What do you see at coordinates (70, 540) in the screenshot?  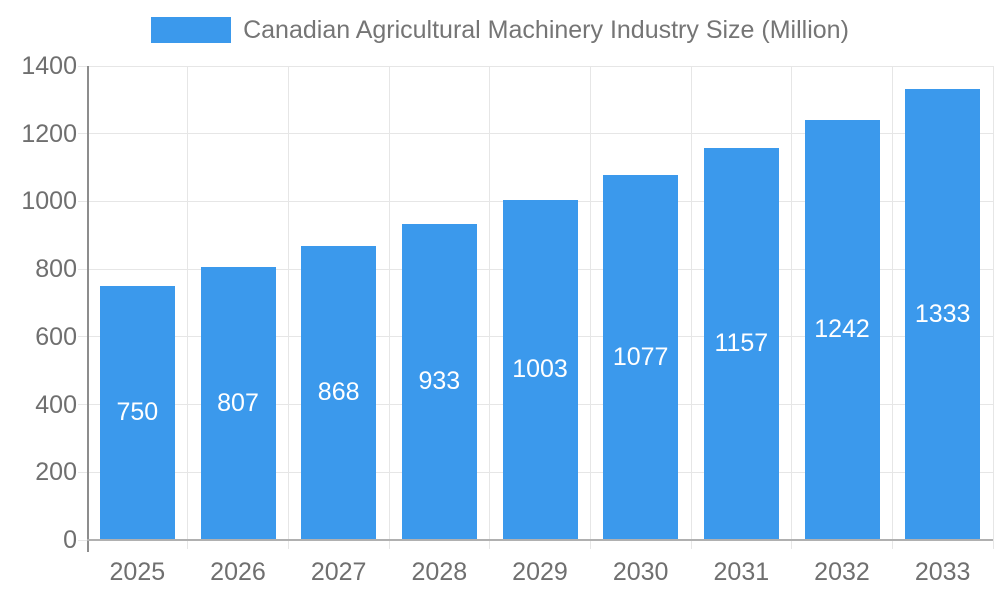 I see `y-axis-label: 0` at bounding box center [70, 540].